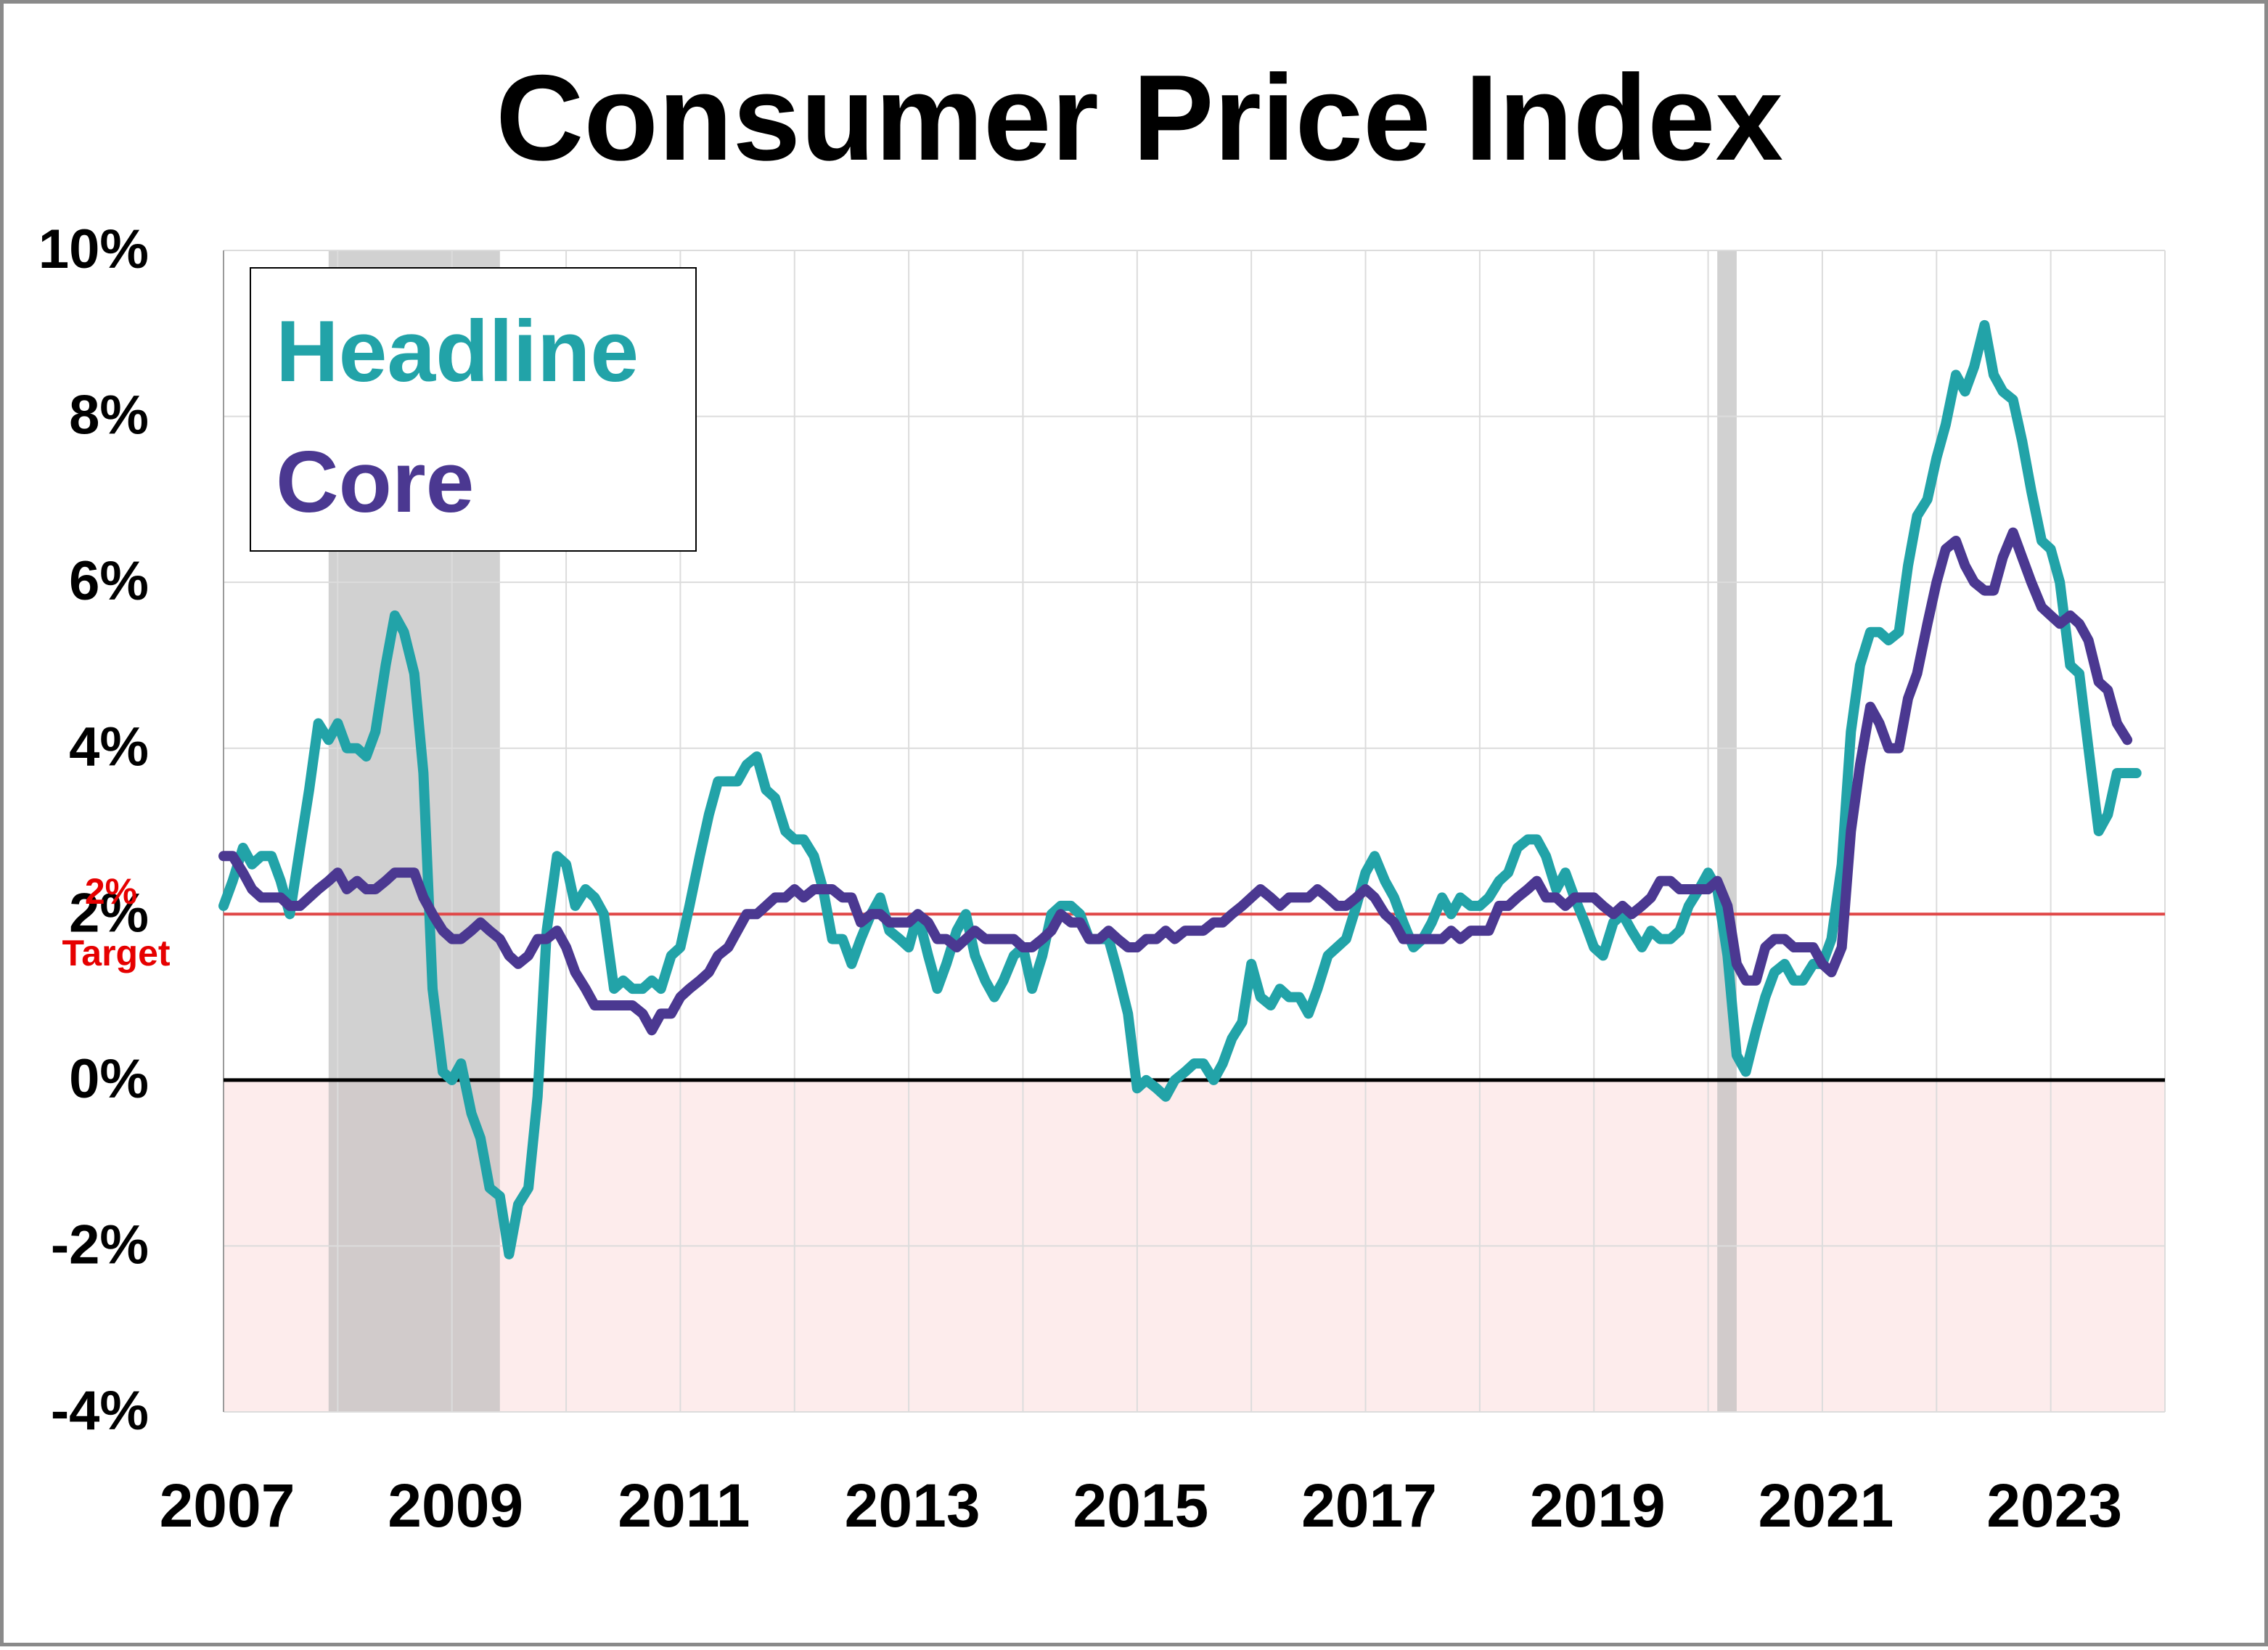 Image resolution: width=2268 pixels, height=1650 pixels. What do you see at coordinates (116, 953) in the screenshot?
I see `target-label-text: Target` at bounding box center [116, 953].